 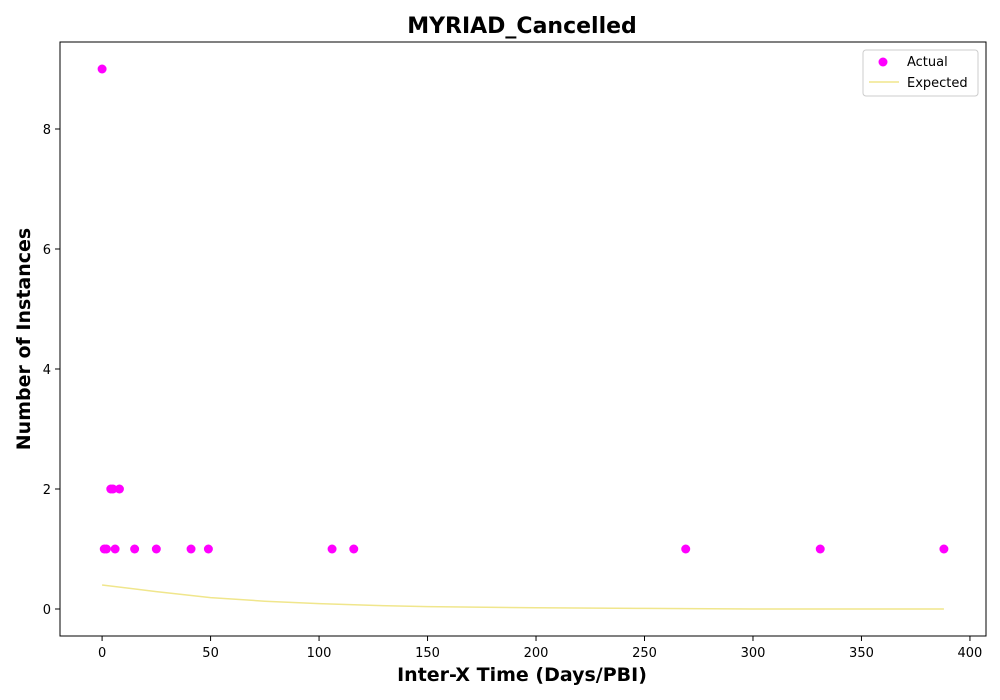 I want to click on legend-actual-label: Actual, so click(x=927, y=62).